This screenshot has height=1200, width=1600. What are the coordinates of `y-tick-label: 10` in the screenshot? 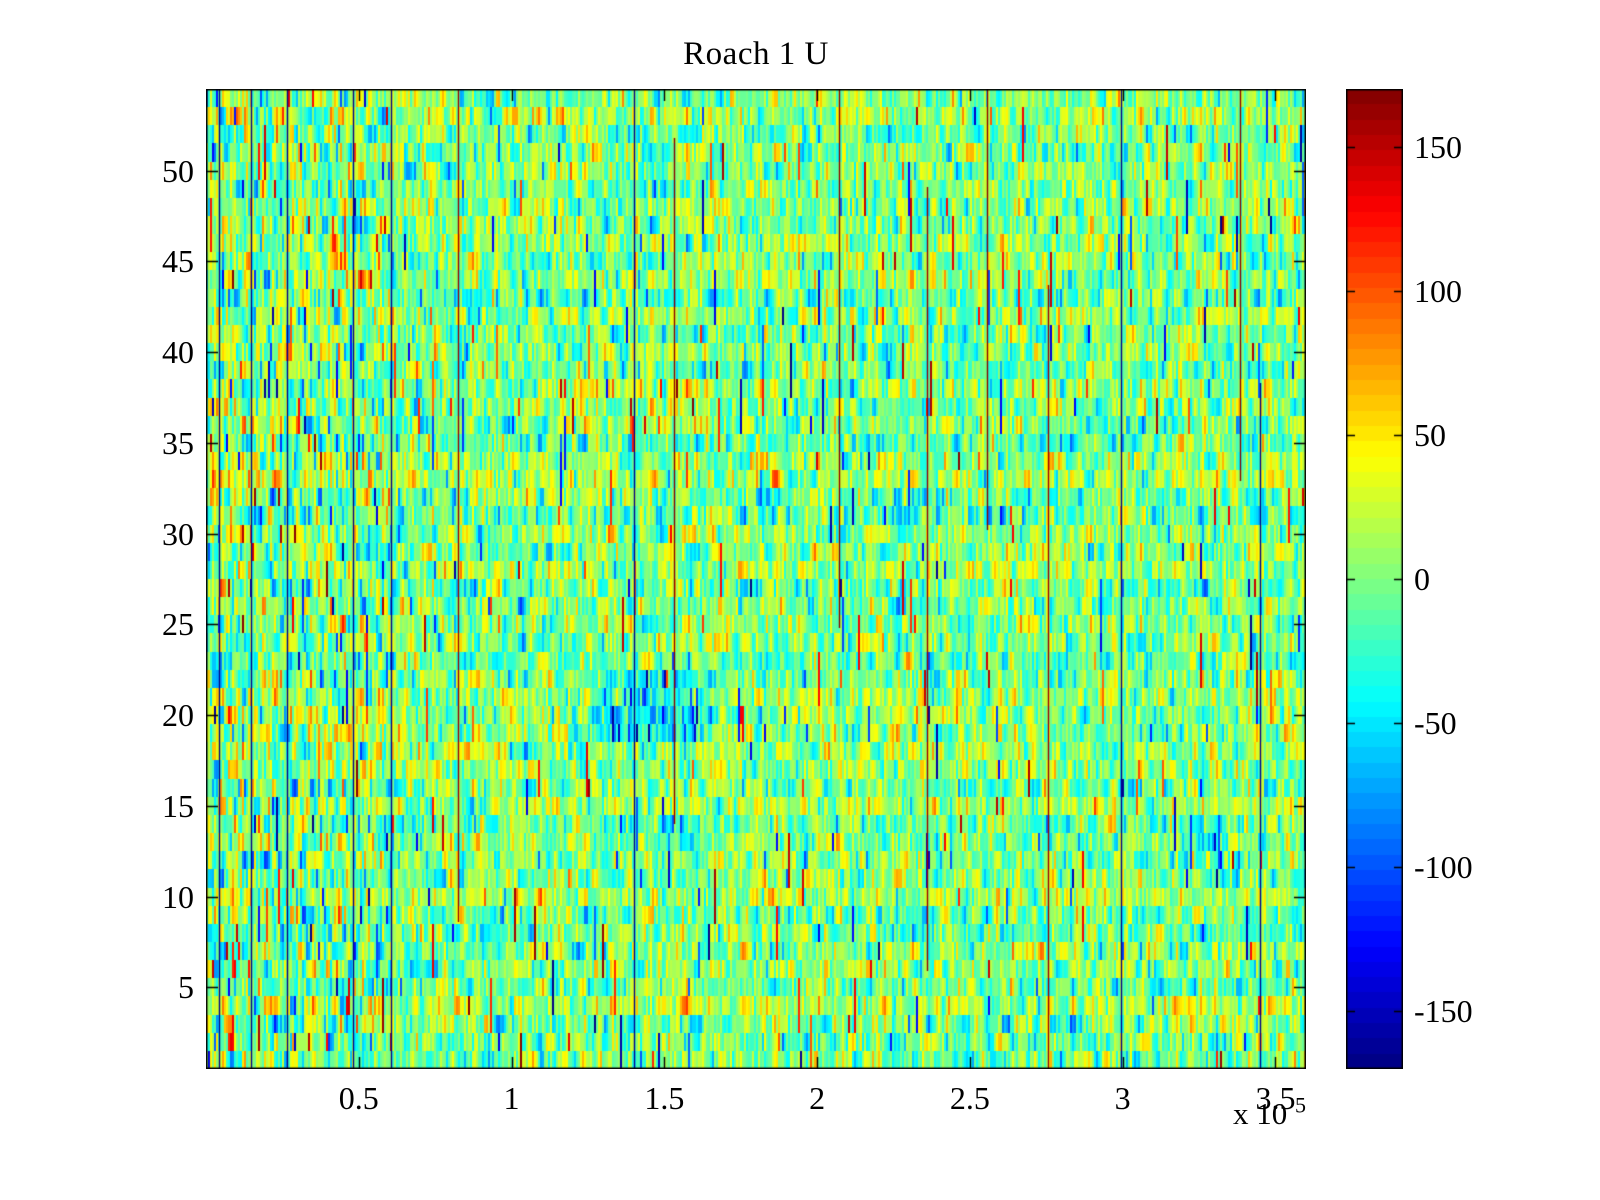 It's located at (178, 896).